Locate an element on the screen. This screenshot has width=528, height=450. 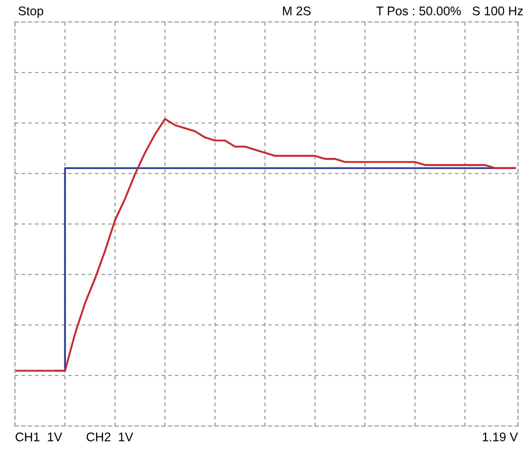
text: CH1 1V is located at coordinates (39, 437).